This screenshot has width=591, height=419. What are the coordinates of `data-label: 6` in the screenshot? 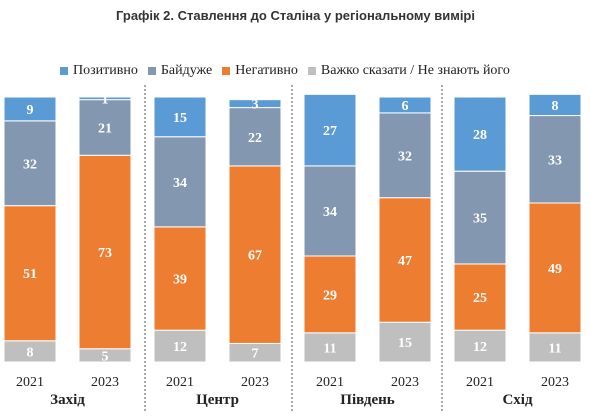 It's located at (405, 106).